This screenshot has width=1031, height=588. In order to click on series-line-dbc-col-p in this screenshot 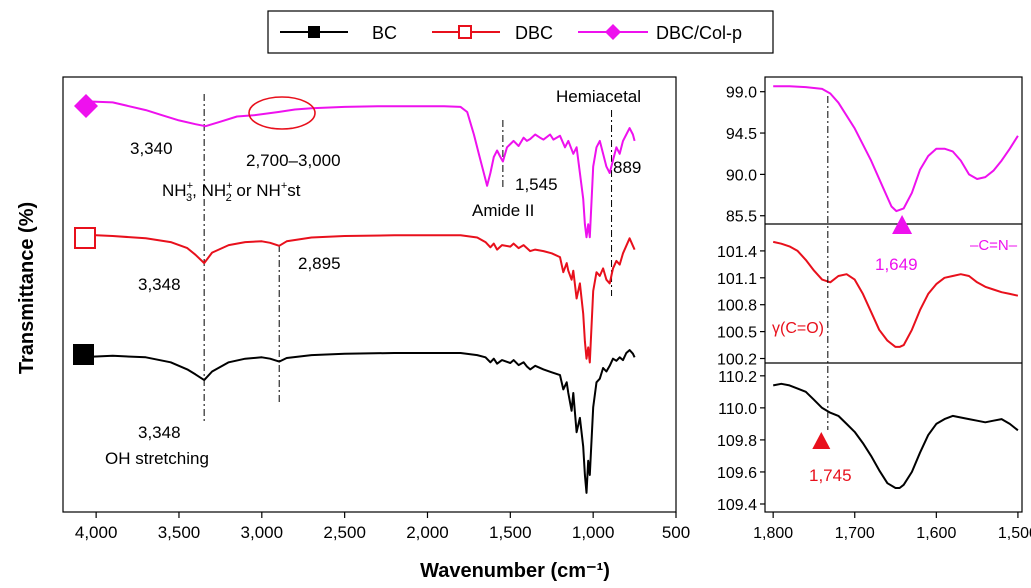, I will do `click(357, 169)`.